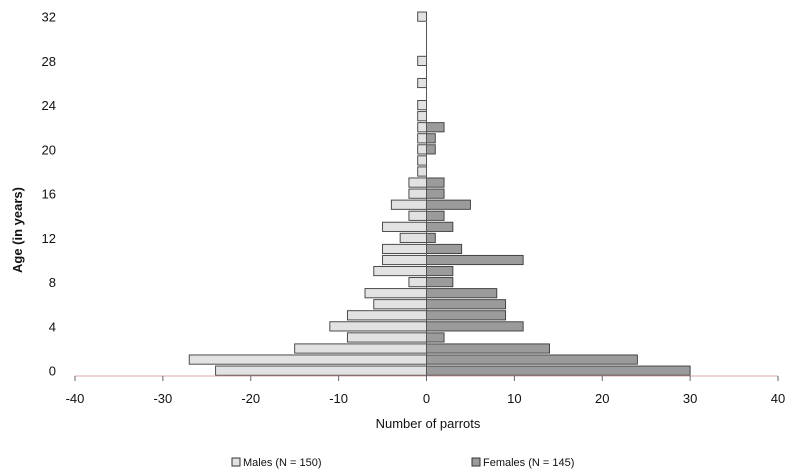  I want to click on legend-label-males: Males (N = 150), so click(282, 463).